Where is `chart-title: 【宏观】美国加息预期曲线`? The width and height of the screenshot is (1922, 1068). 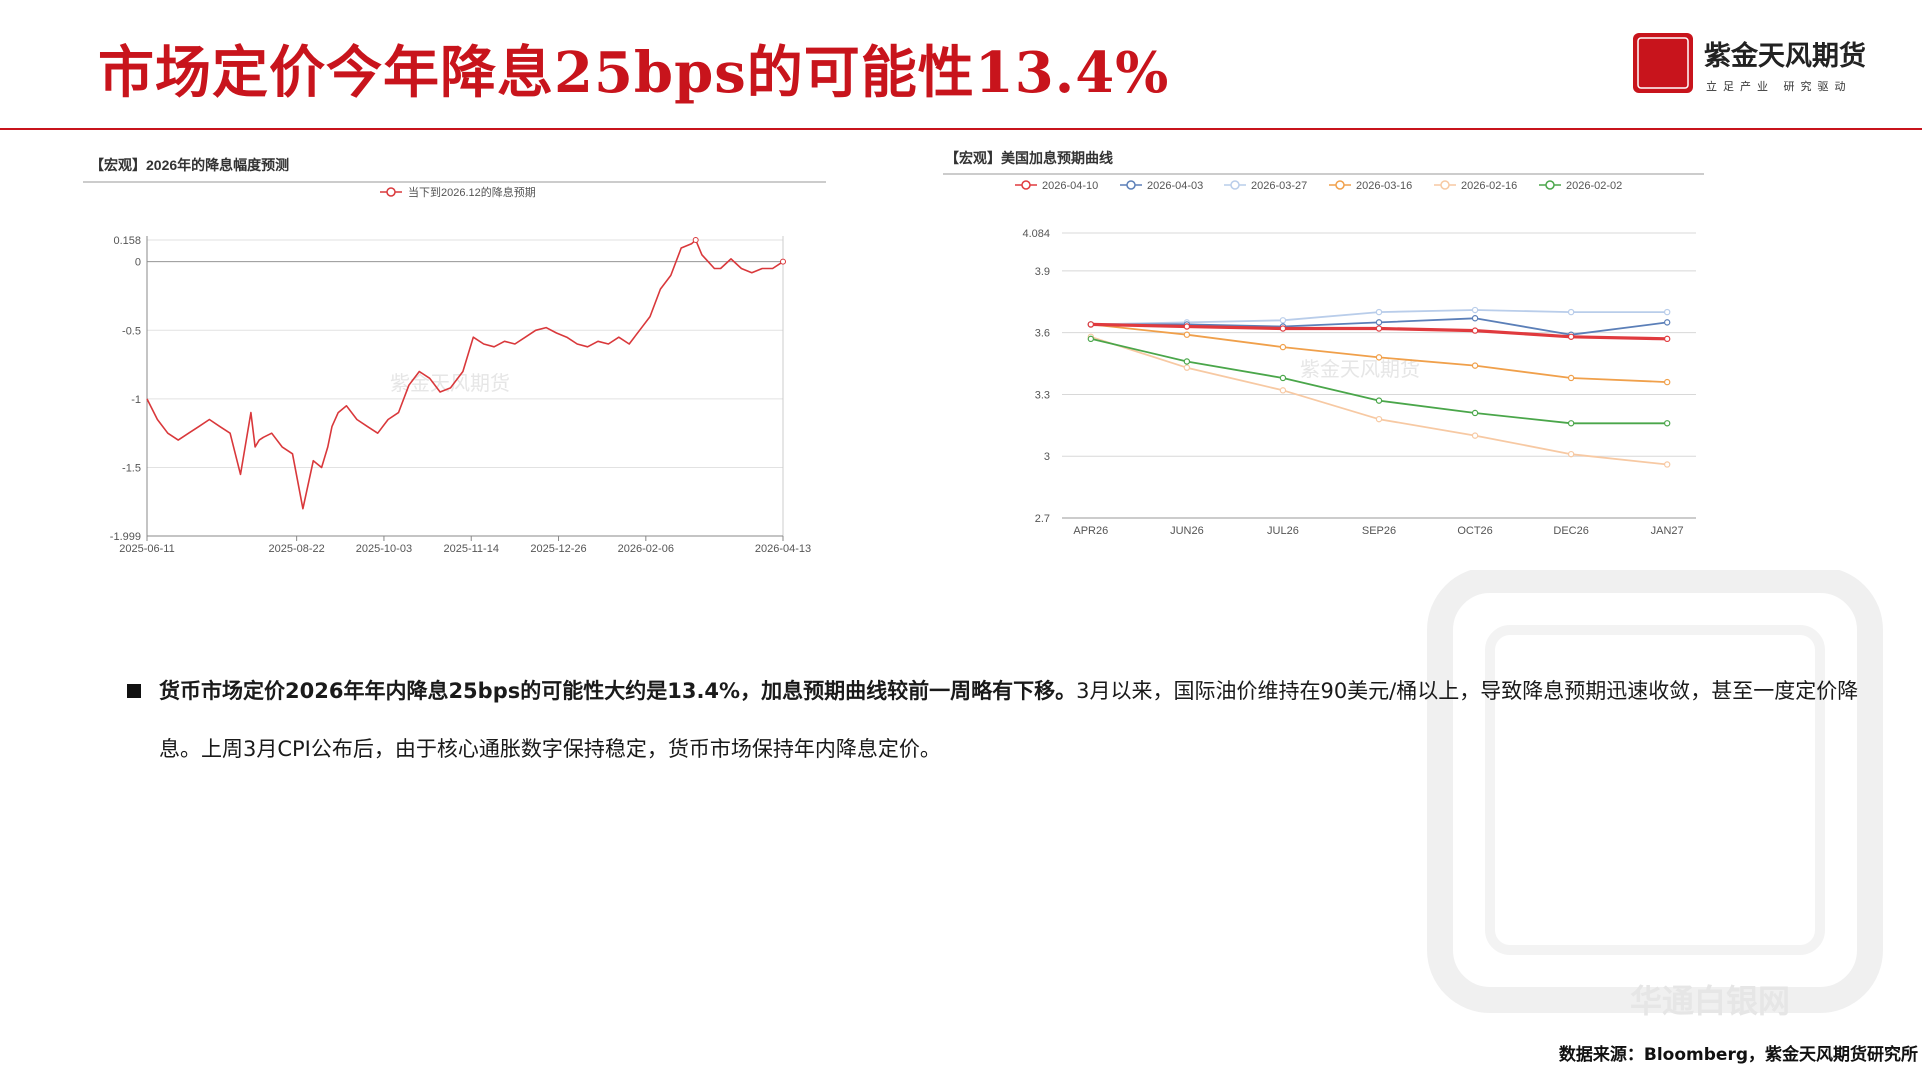
chart-title: 【宏观】美国加息预期曲线 is located at coordinates (1029, 158).